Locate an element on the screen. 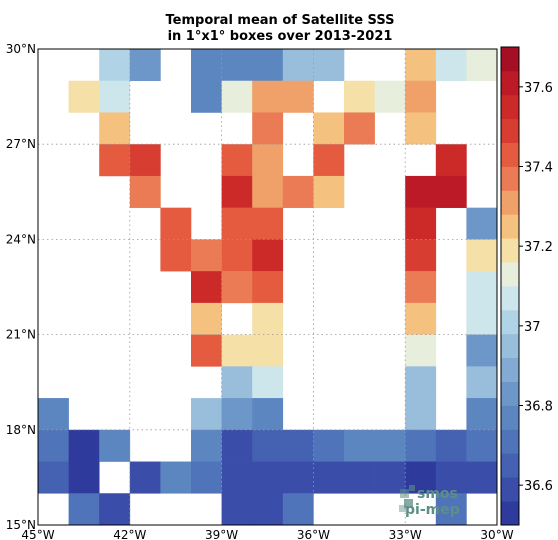  colorbar-ticks: 36.6 36.8 37 37.2 37.4 37.6 is located at coordinates (536, 287).